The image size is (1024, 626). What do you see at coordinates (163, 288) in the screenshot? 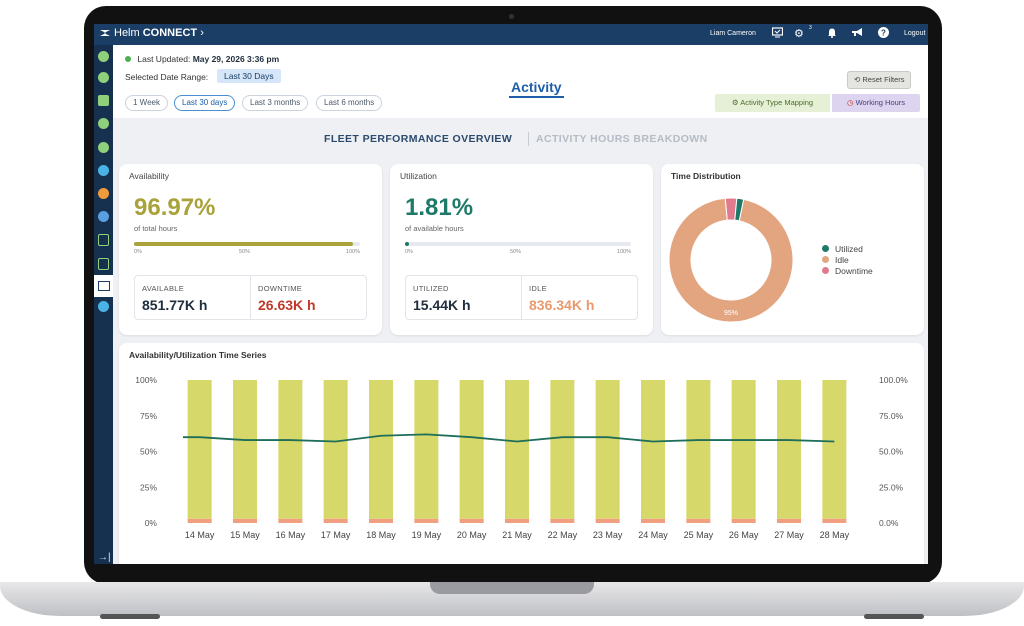
I see `available-label: AVAILABLE` at bounding box center [163, 288].